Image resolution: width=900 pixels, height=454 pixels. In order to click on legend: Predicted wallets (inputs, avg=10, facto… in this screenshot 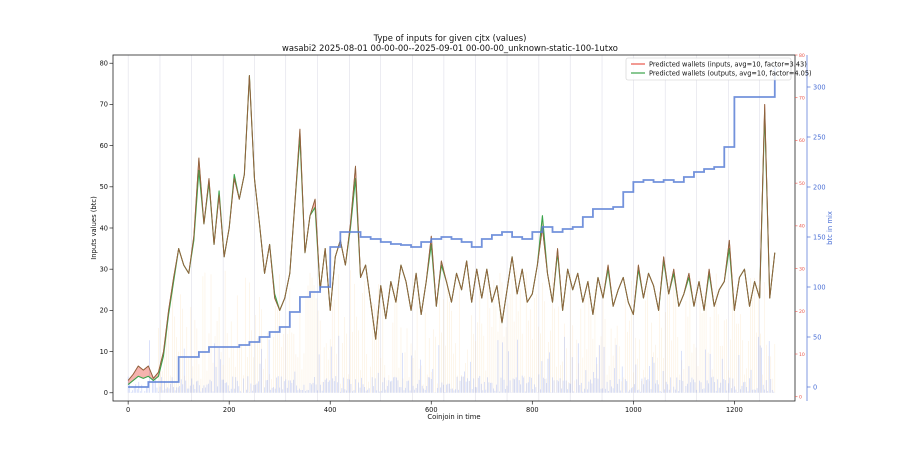, I will do `click(718, 69)`.